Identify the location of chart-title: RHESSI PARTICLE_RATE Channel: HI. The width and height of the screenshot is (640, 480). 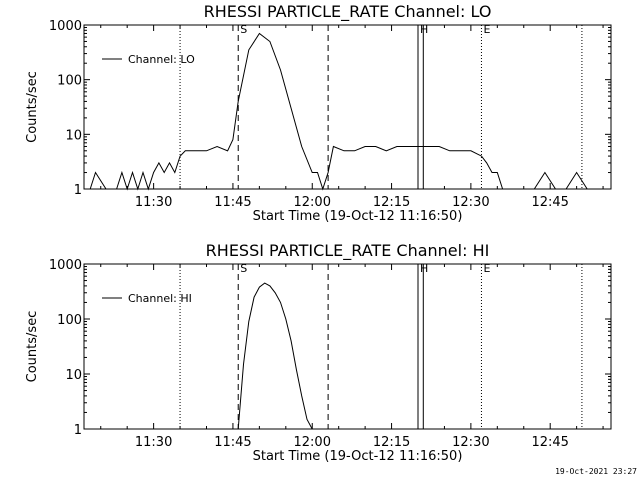
(348, 251).